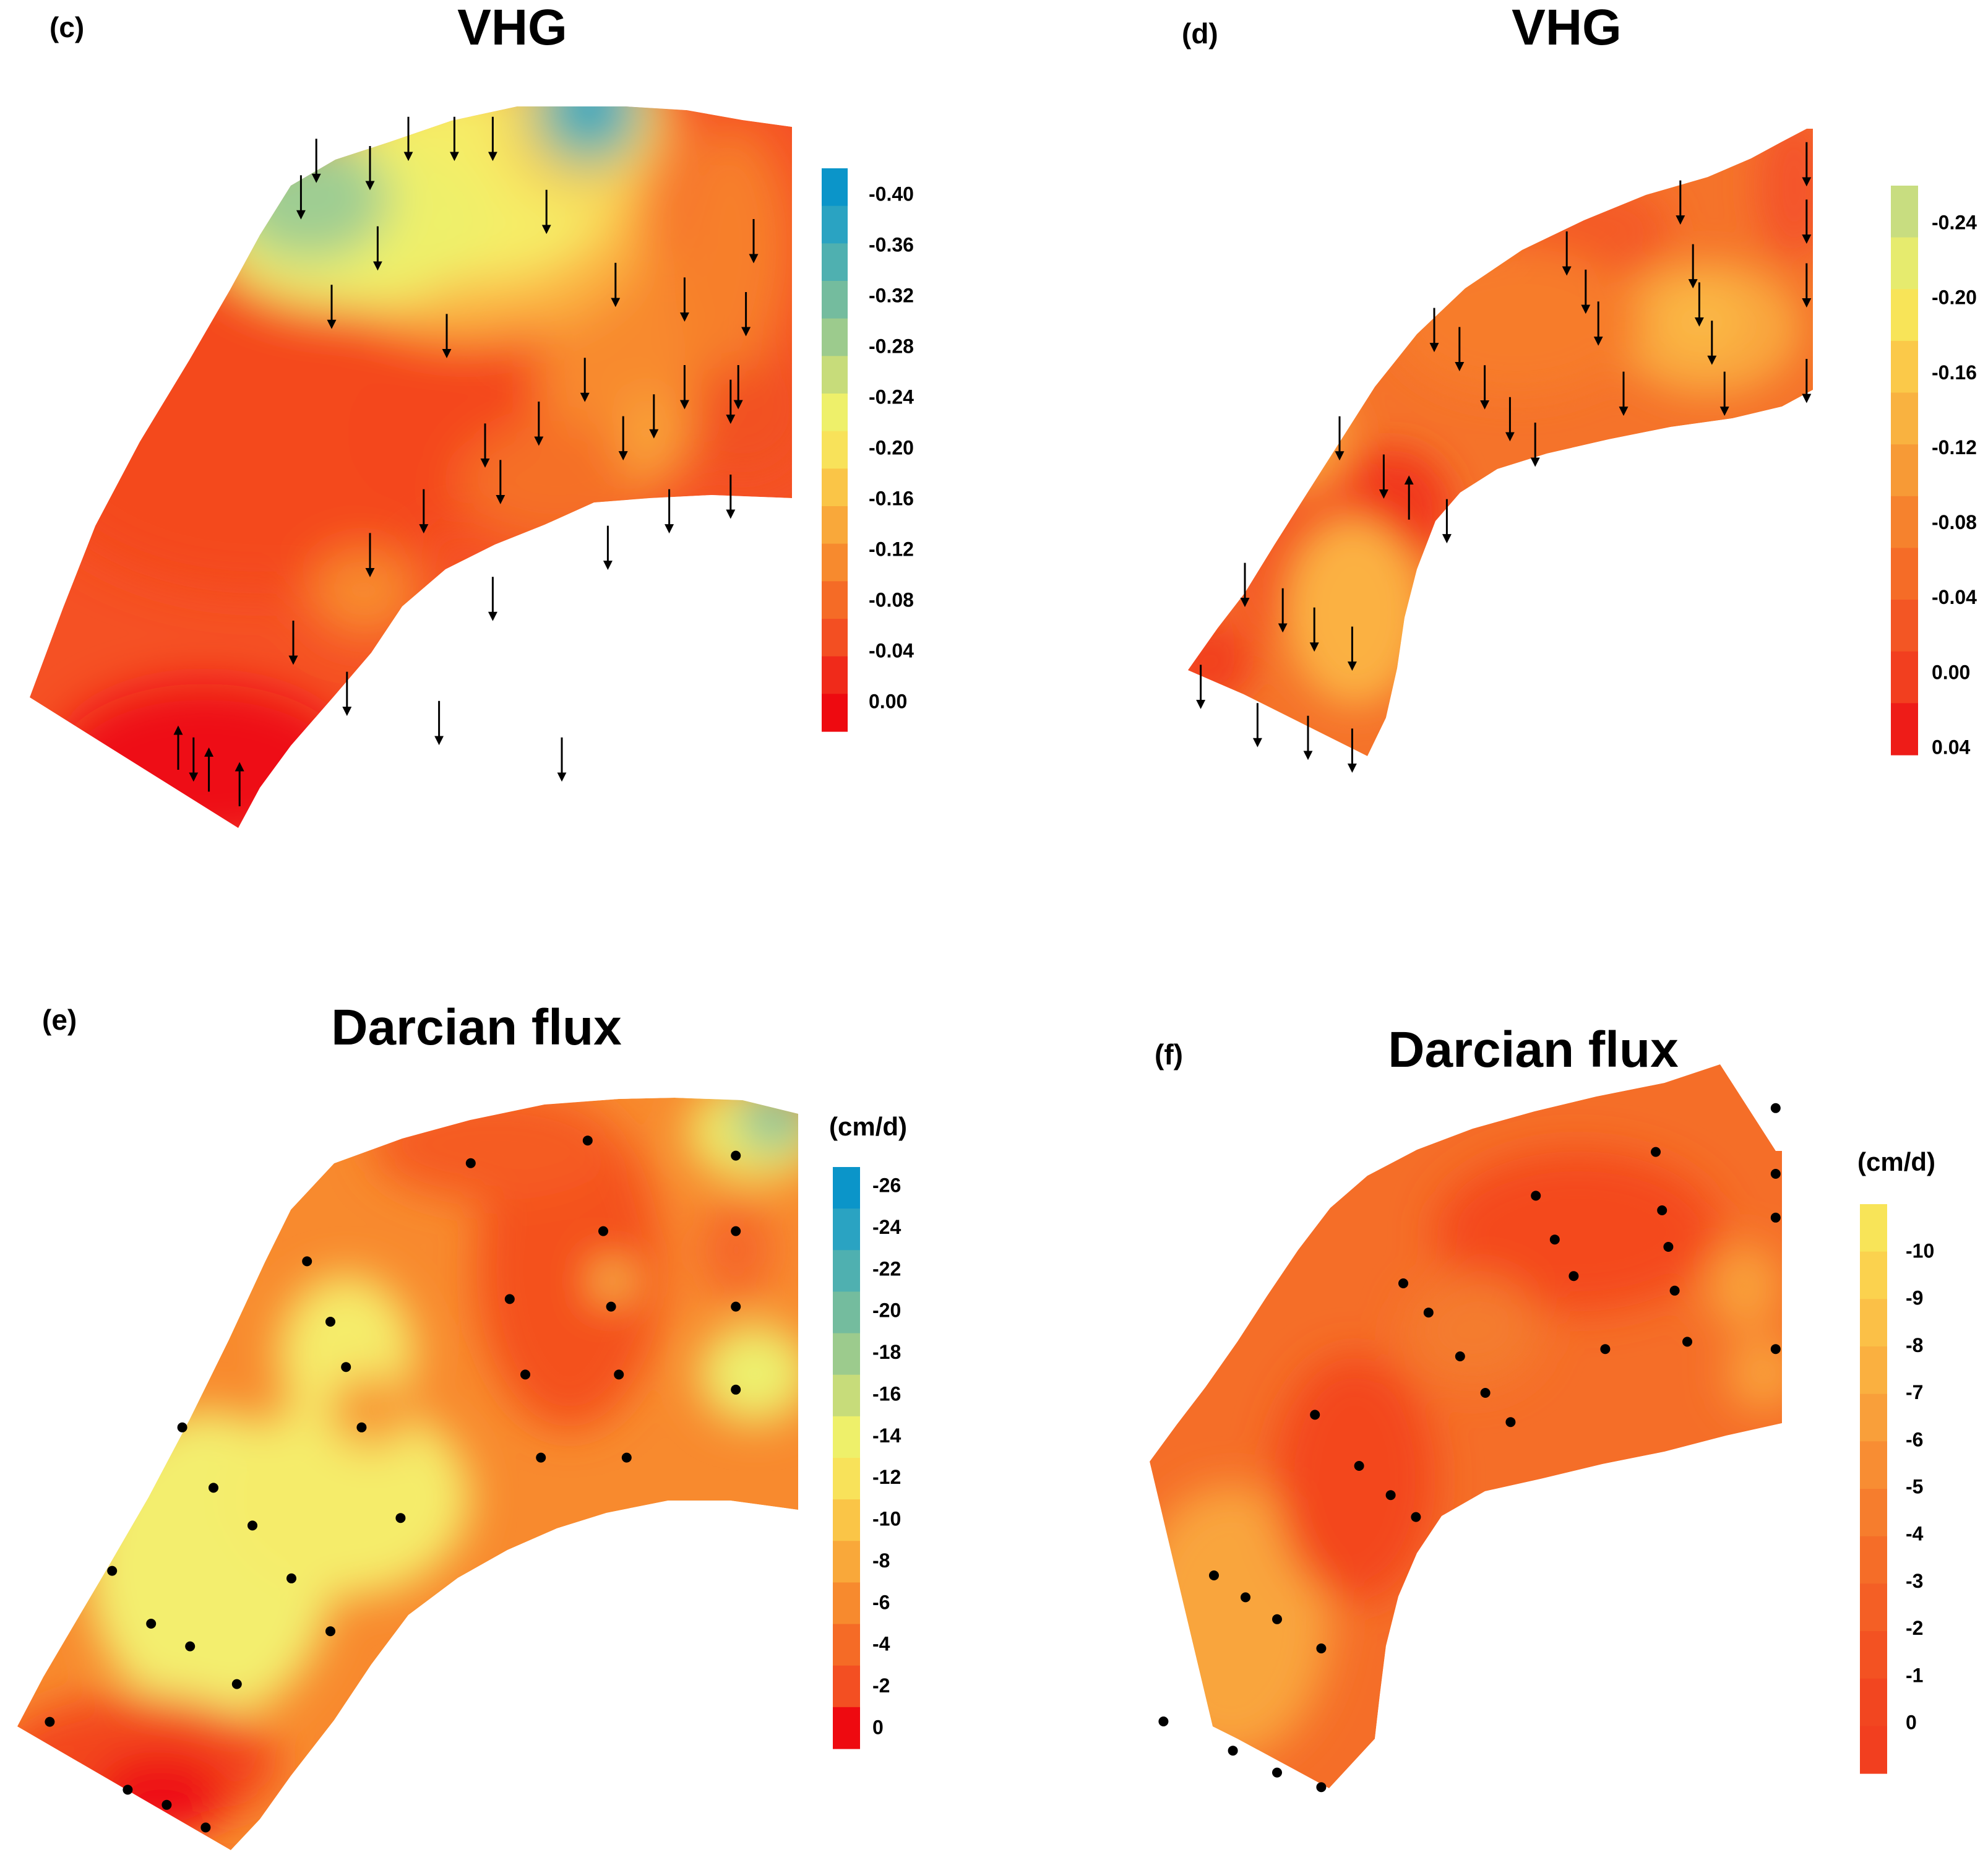 This screenshot has height=1865, width=1988. Describe the element at coordinates (1504, 458) in the screenshot. I see `marker-layer-d` at that location.